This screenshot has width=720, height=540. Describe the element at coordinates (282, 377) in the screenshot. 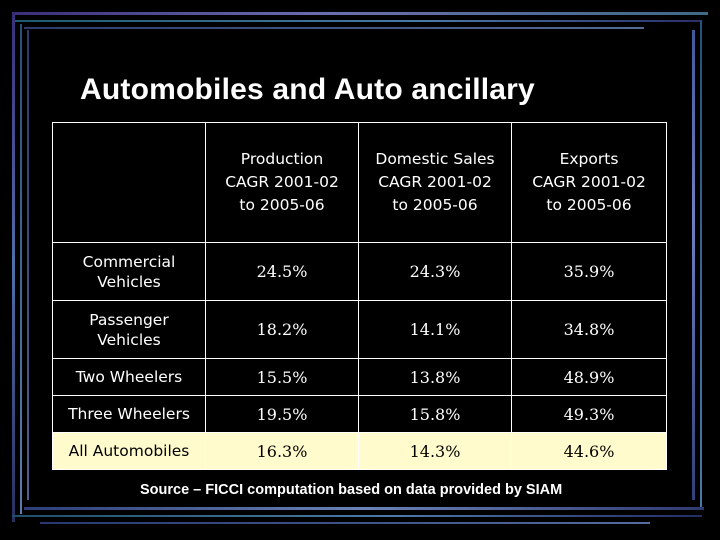

I see `production-cell: 15.5%` at that location.